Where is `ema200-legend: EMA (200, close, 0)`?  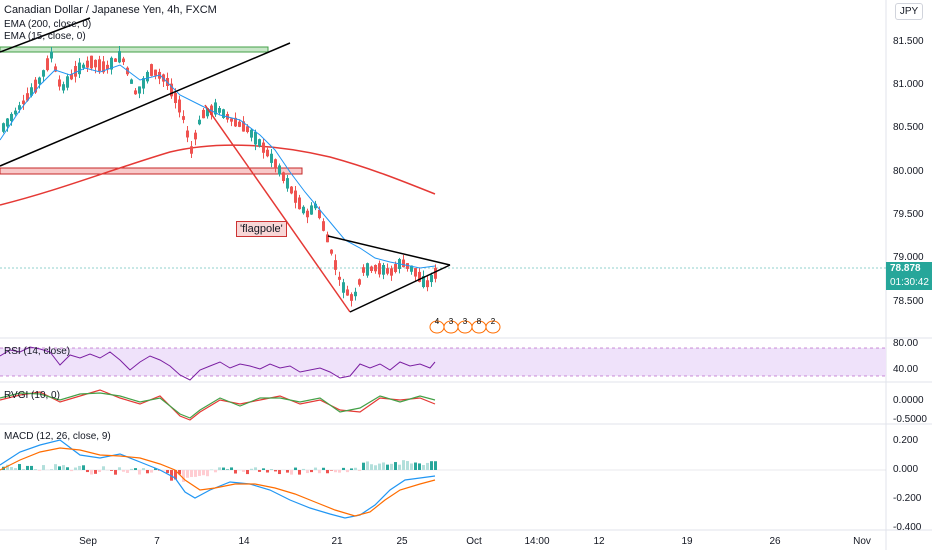
ema200-legend: EMA (200, close, 0) is located at coordinates (48, 24).